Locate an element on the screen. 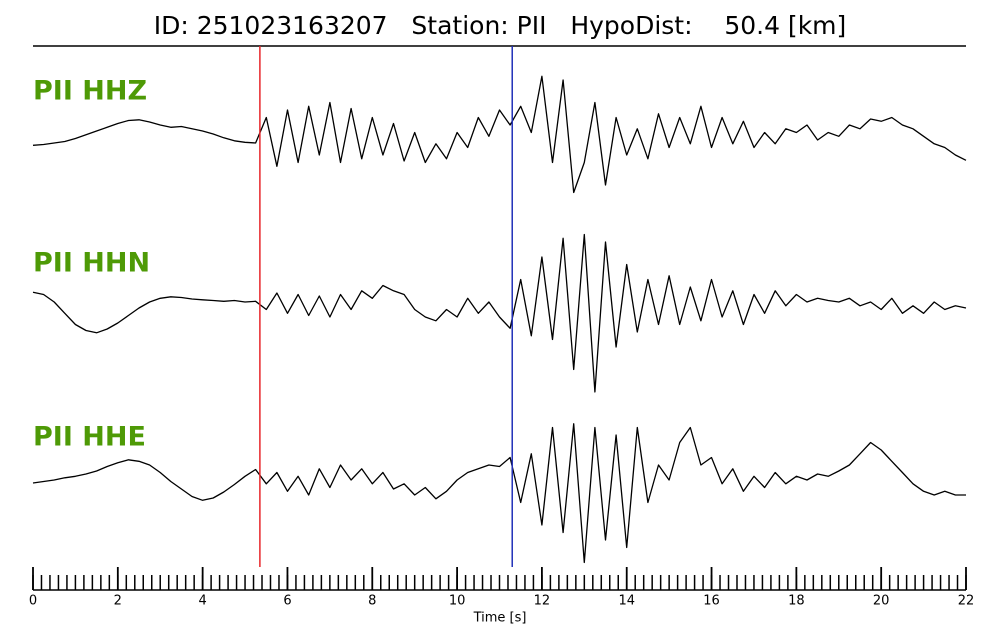  x-tick-label: 18 is located at coordinates (796, 601).